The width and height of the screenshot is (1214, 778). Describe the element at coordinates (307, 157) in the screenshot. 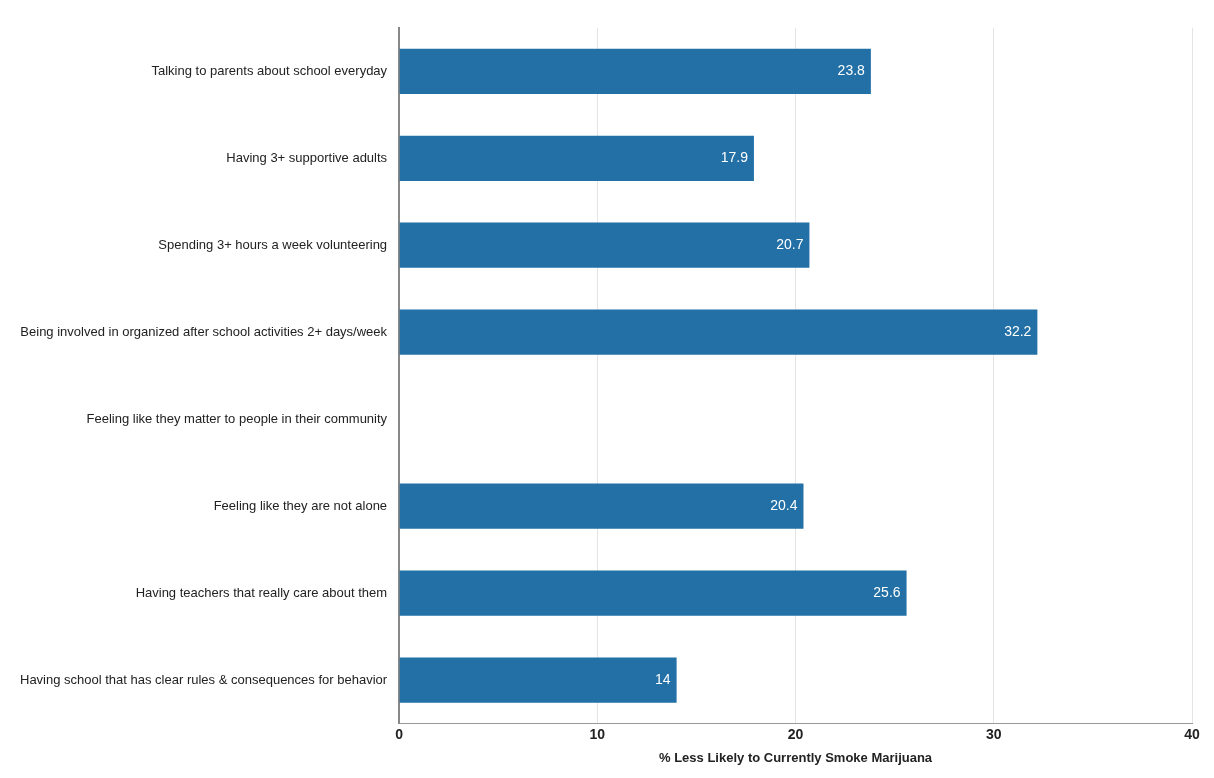

I see `y-tick-label: Having 3+ supportive adults` at that location.